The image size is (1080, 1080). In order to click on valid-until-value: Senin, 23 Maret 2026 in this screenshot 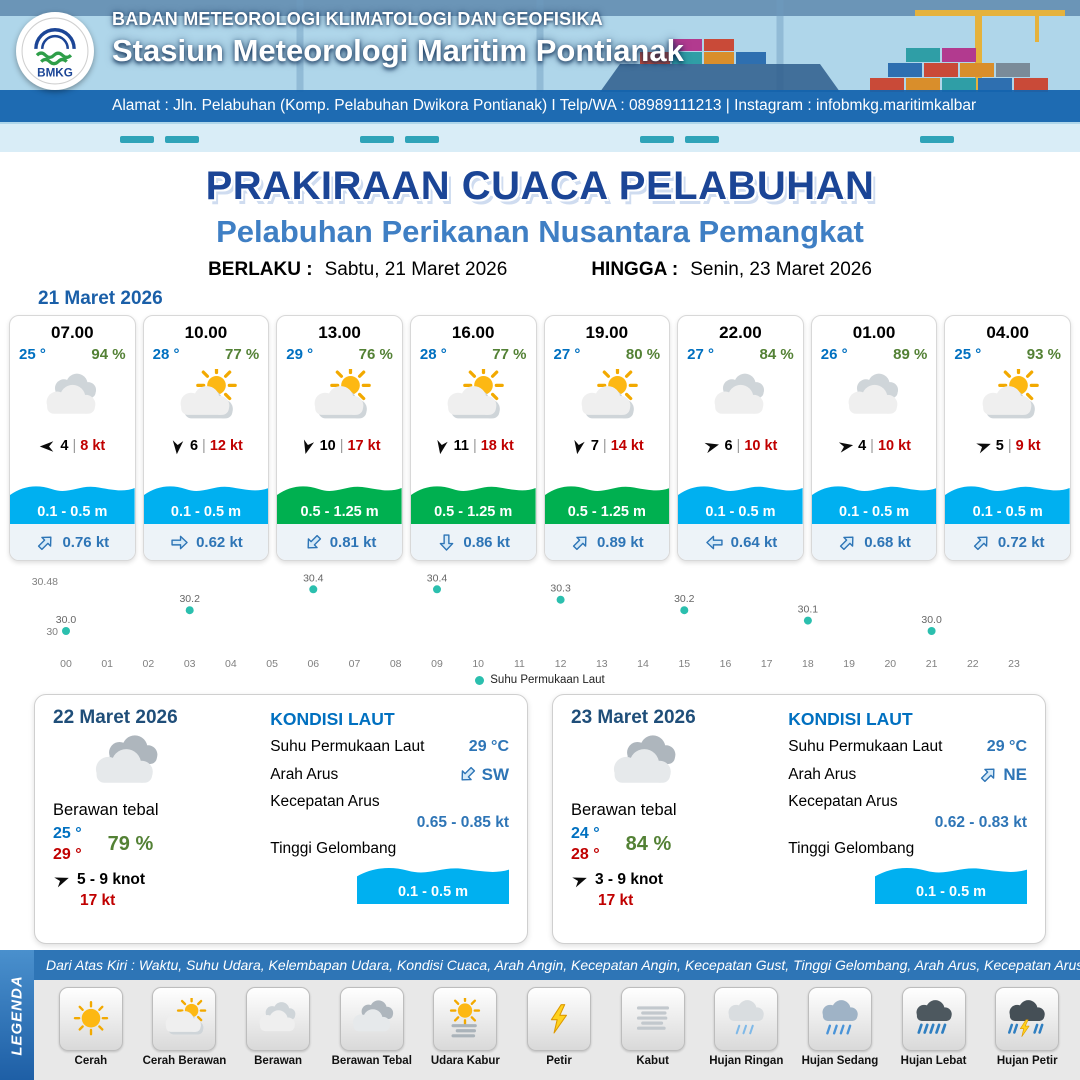, I will do `click(781, 269)`.